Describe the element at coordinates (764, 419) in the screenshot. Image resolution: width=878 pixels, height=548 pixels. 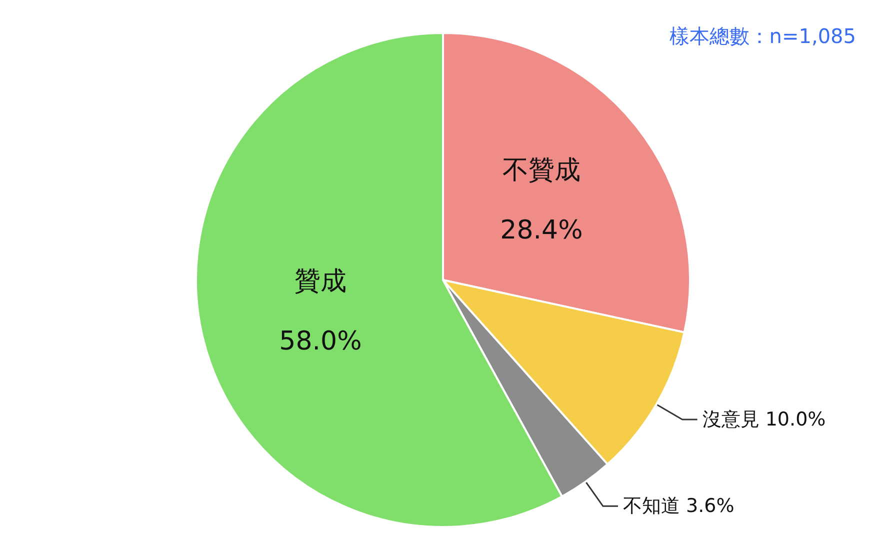
I see `slice-label: 沒意見 10.0%` at that location.